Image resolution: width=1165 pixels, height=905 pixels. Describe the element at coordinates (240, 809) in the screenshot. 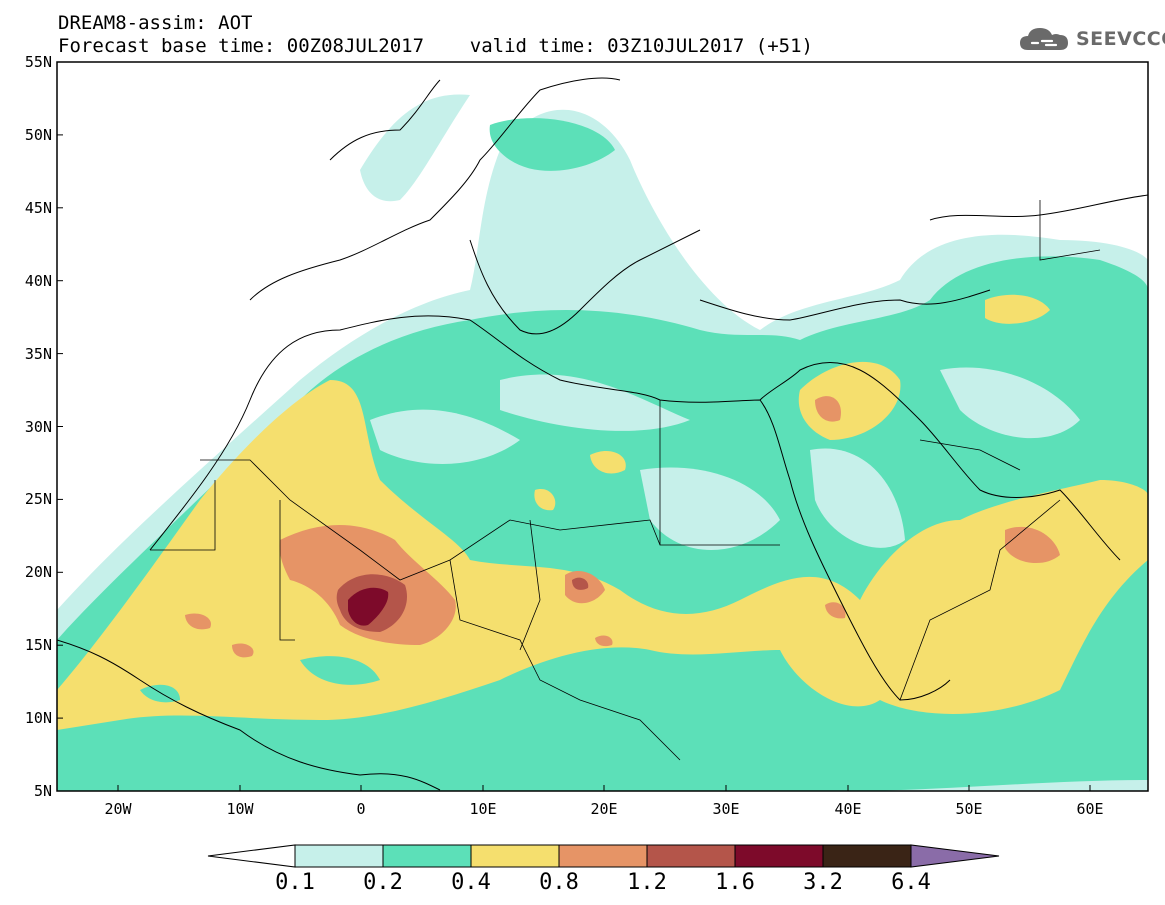

I see `lon-label: 10W` at that location.